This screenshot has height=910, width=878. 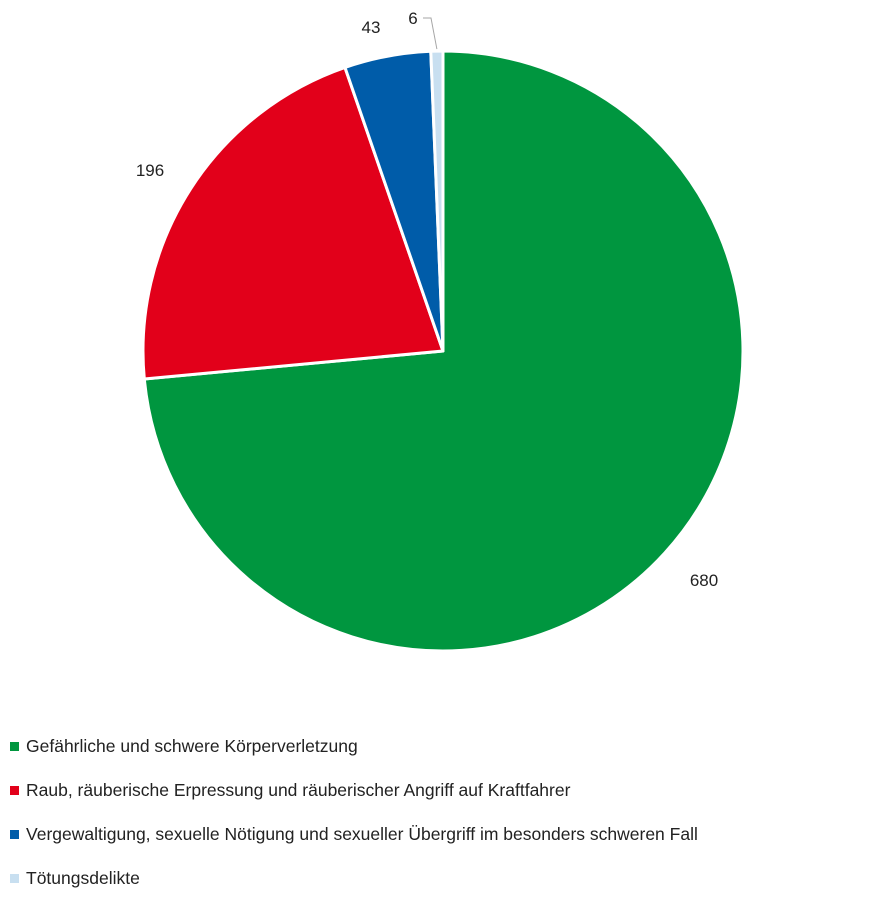 What do you see at coordinates (437, 201) in the screenshot?
I see `pie-slice-toetungsdelikte` at bounding box center [437, 201].